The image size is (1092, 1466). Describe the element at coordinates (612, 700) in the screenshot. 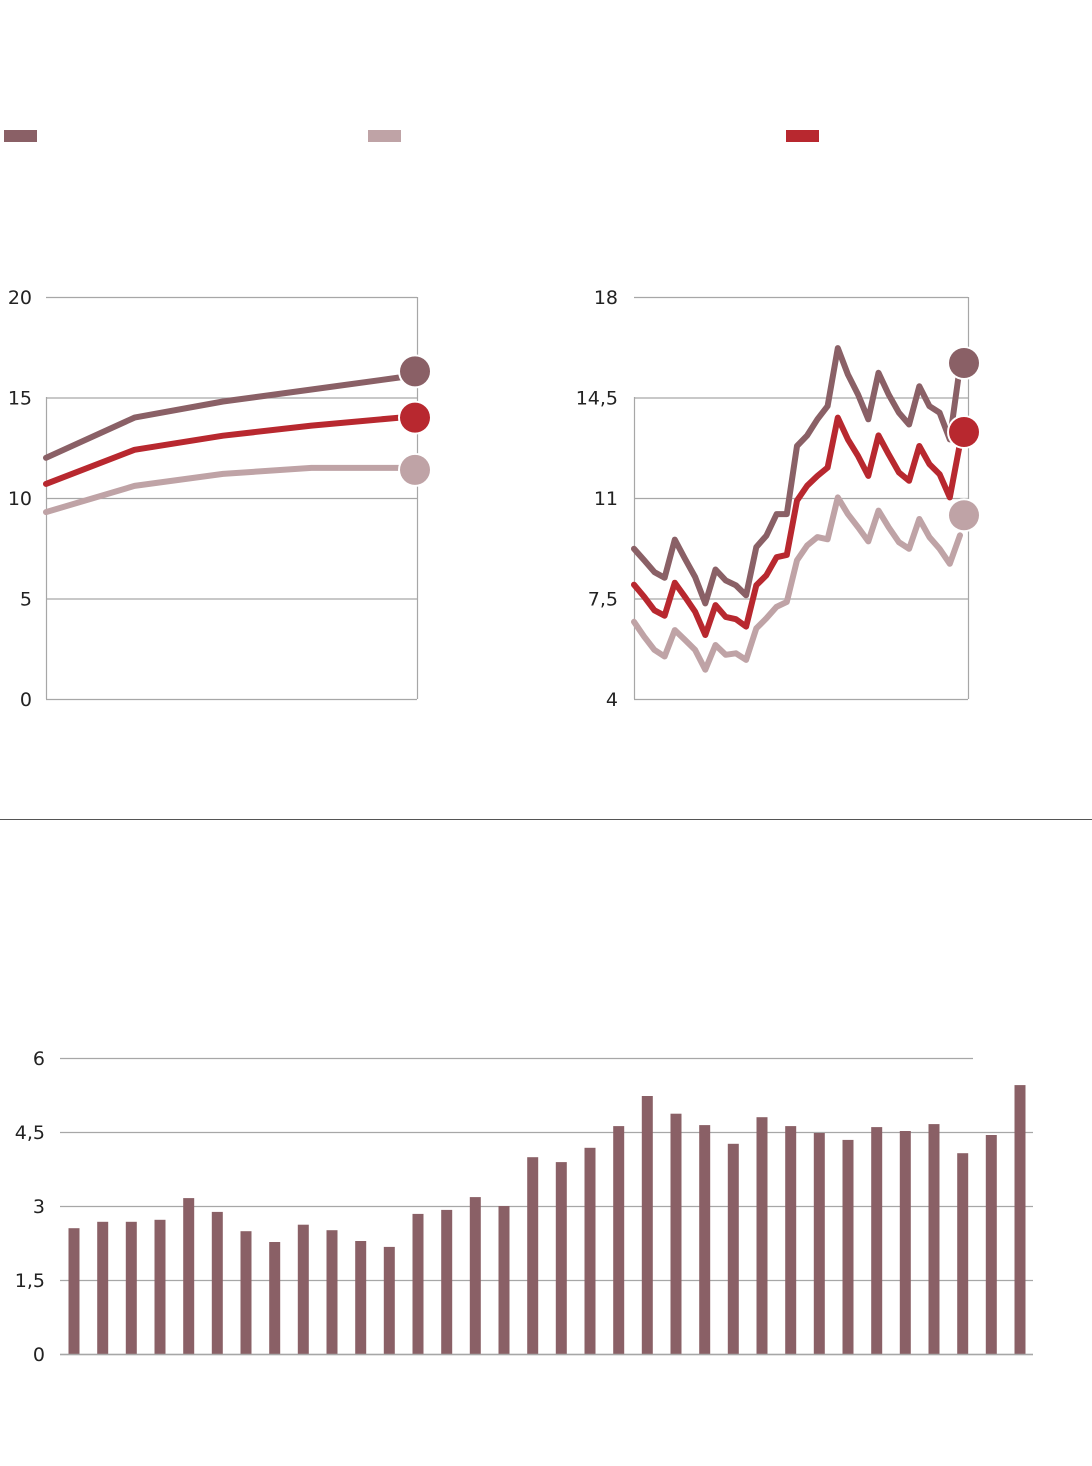

I see `y-tick-label: 4` at that location.